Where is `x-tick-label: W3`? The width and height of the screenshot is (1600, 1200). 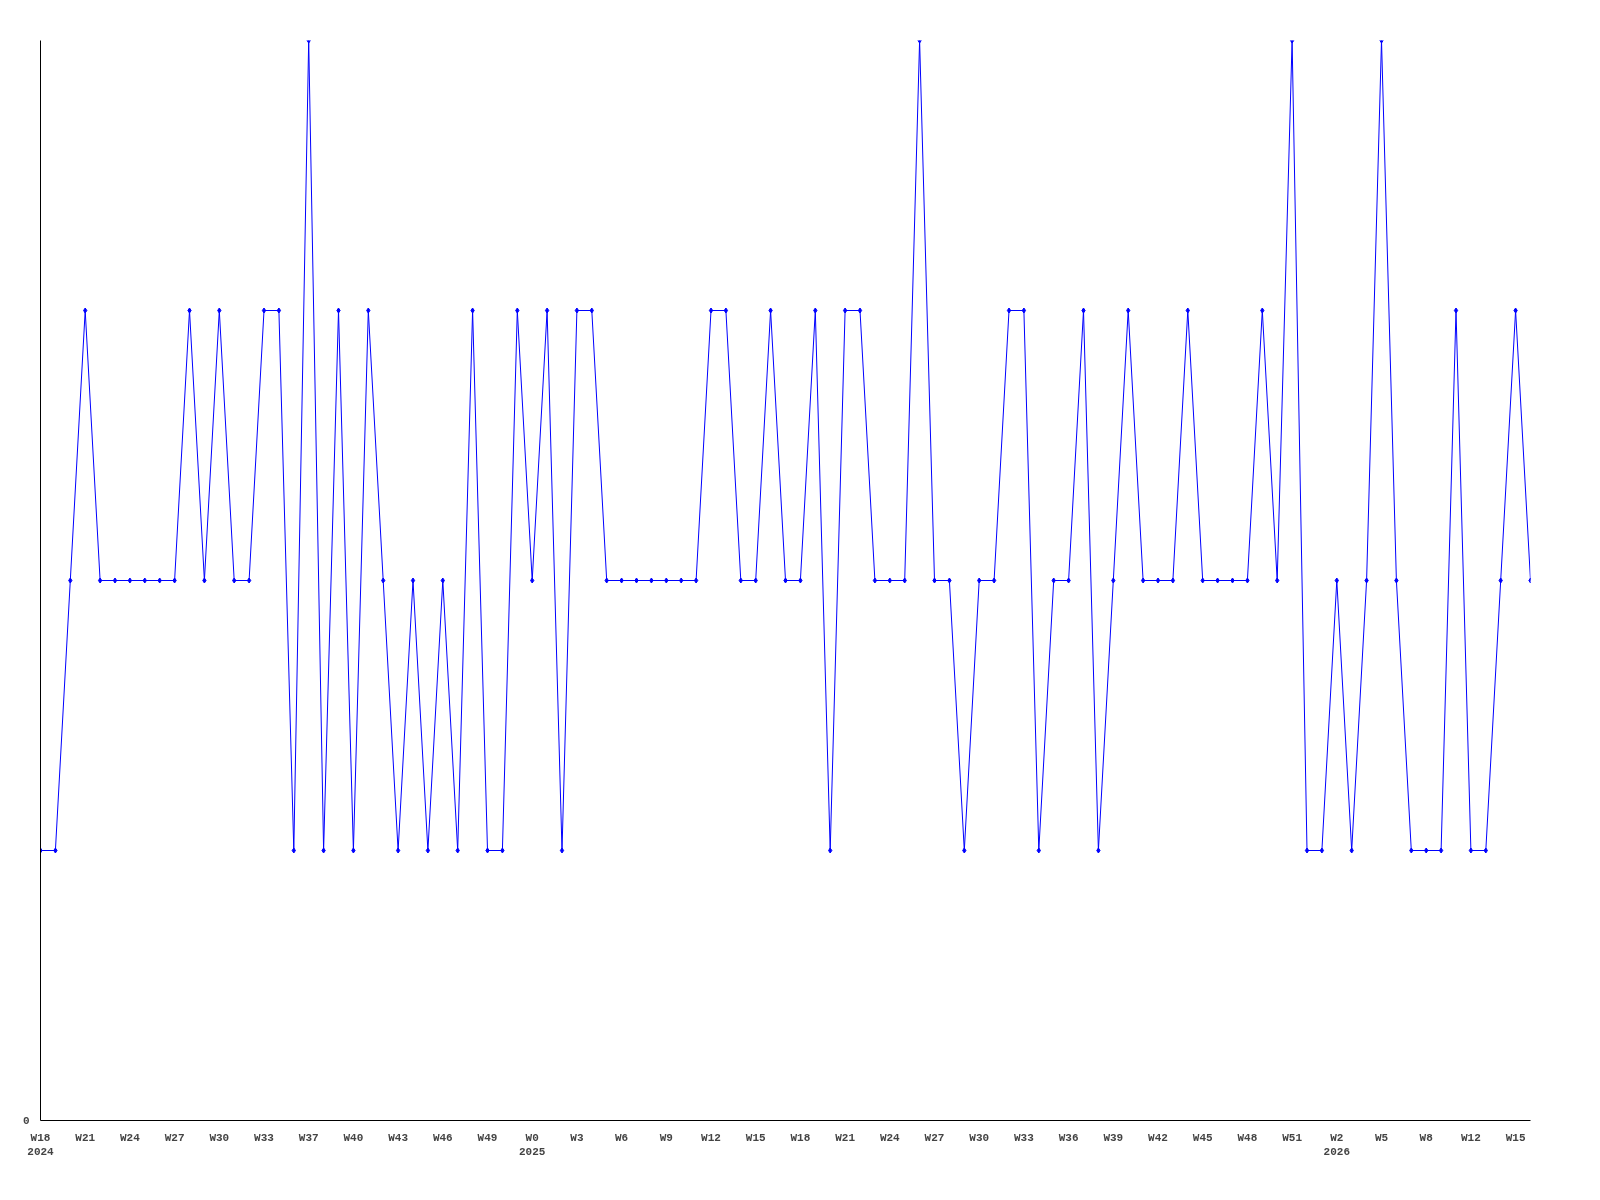
x-tick-label: W3 is located at coordinates (577, 1137).